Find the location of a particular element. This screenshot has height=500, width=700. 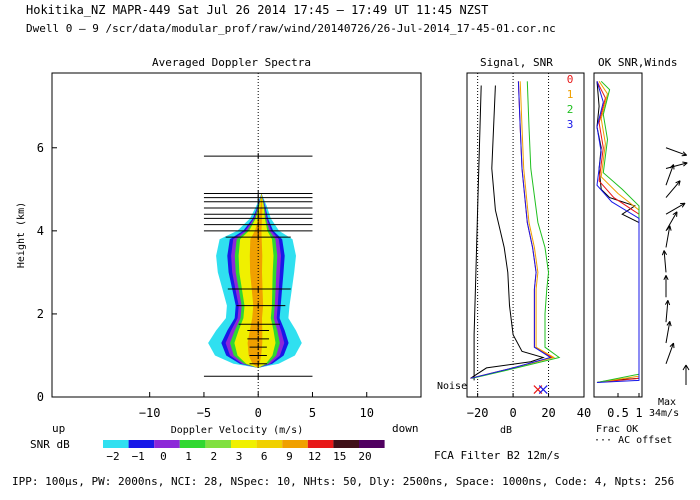

signal-xtick-label-0: −20 is located at coordinates (478, 413).